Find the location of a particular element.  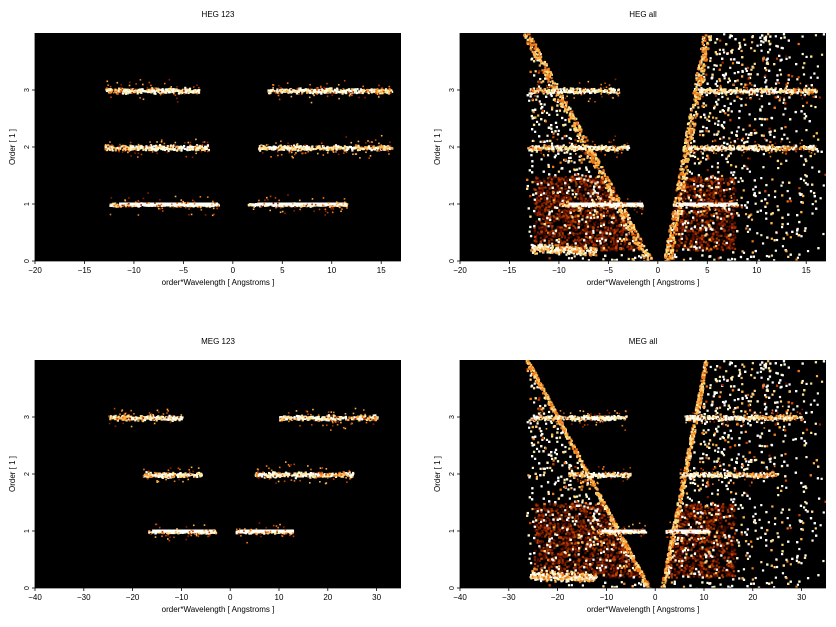

chart-title: HEG 123 is located at coordinates (218, 14).